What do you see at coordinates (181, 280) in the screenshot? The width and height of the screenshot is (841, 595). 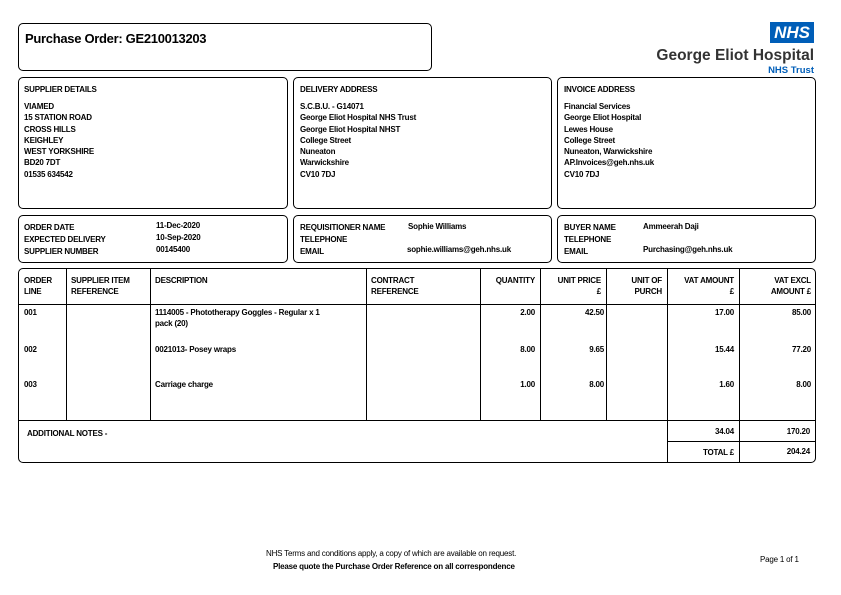 I see `header-description: DESCRIPTION` at bounding box center [181, 280].